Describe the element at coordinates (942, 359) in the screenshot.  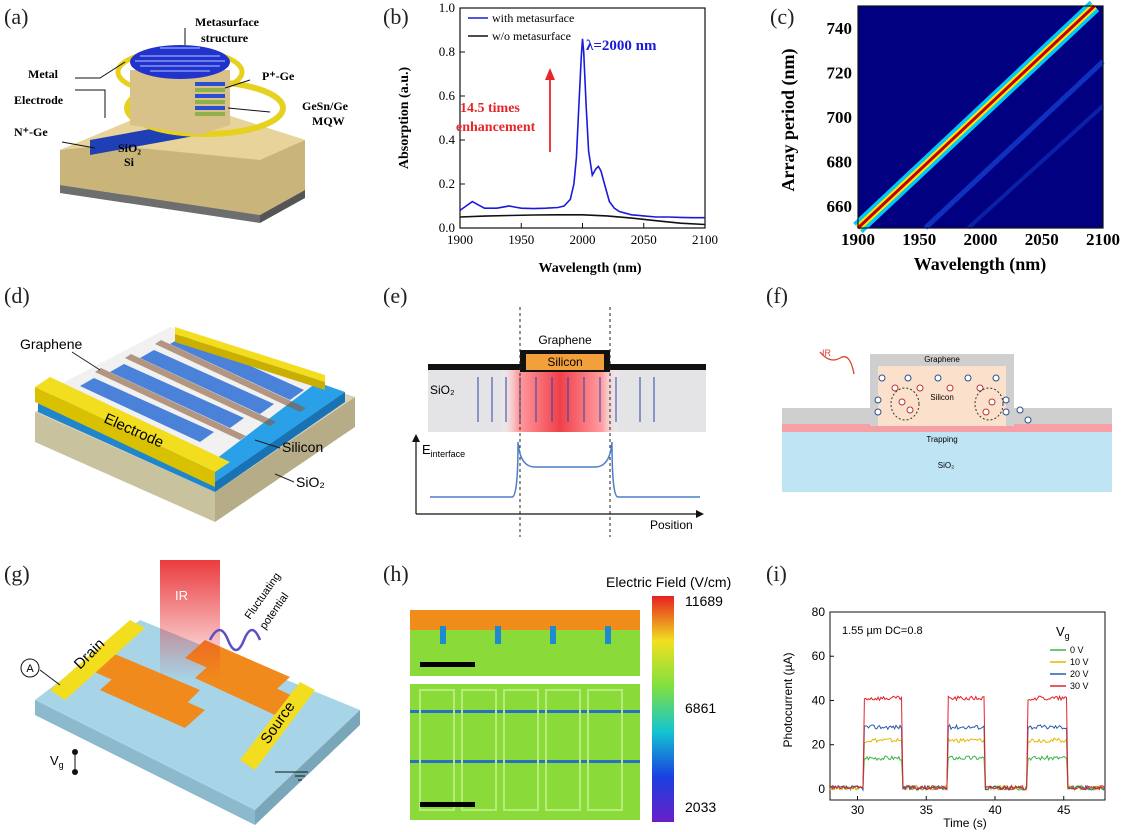
I see `f-label-graphene: Graphene` at that location.